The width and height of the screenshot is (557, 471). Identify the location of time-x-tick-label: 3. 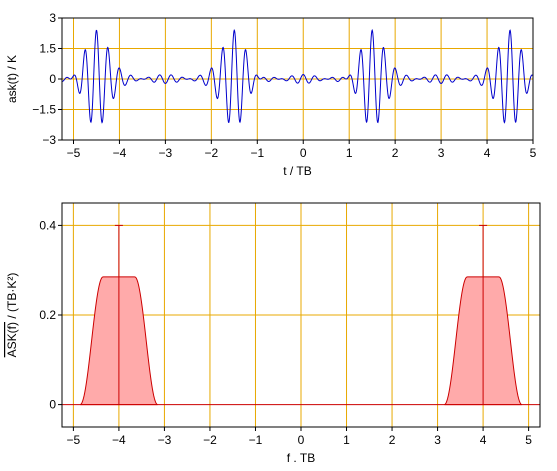
(441, 153).